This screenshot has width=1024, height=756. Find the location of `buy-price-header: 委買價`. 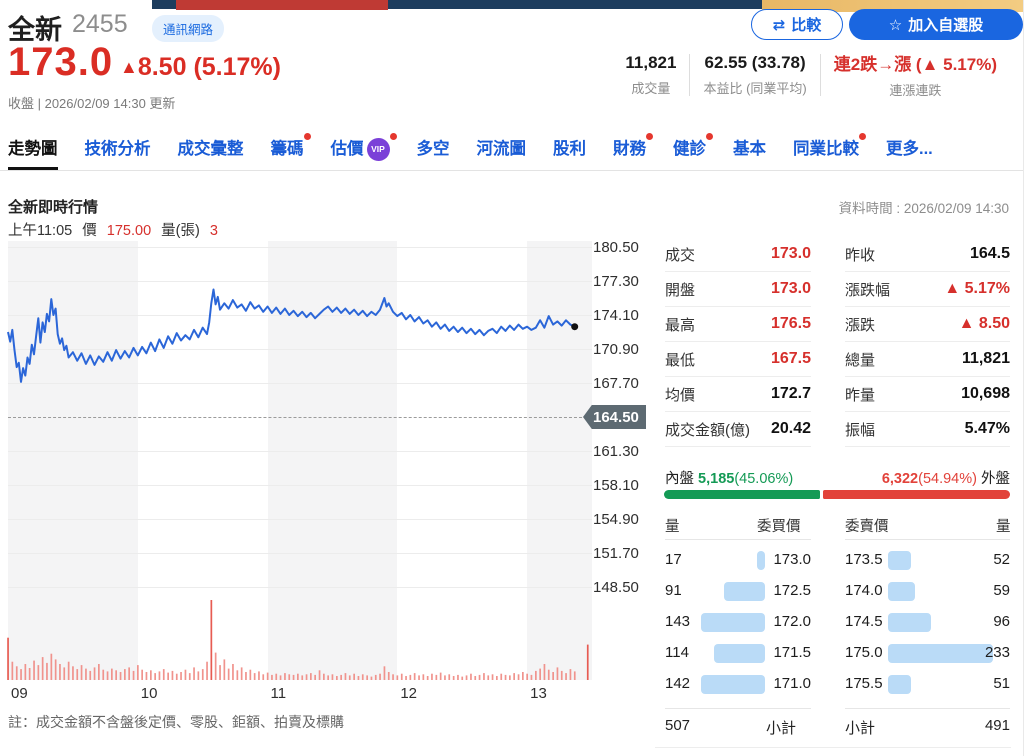

buy-price-header: 委買價 is located at coordinates (779, 527).